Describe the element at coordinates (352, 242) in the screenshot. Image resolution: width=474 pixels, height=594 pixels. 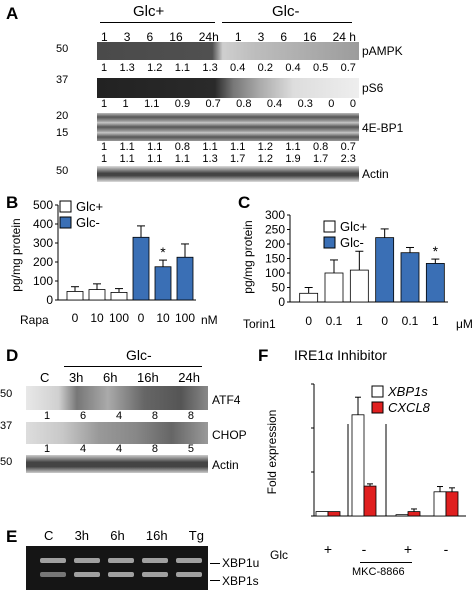
I see `legend-label-glc-minus: Glc-` at that location.